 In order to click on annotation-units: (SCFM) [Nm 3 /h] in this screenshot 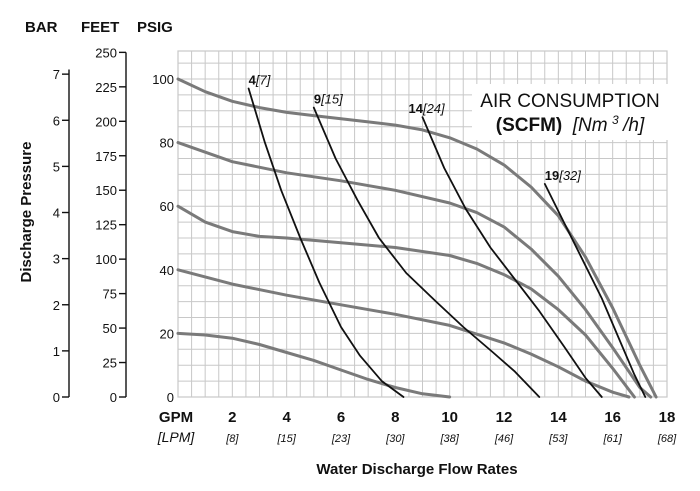, I will do `click(570, 123)`.